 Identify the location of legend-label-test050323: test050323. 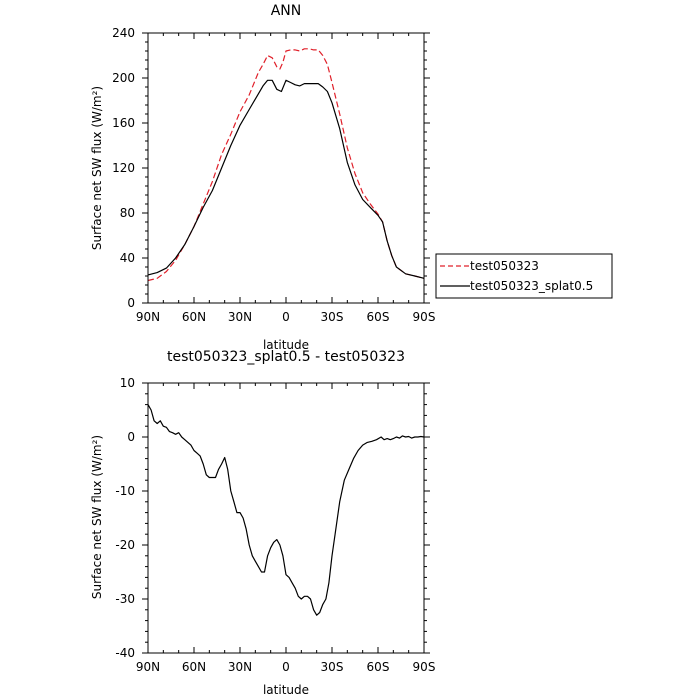
(504, 266).